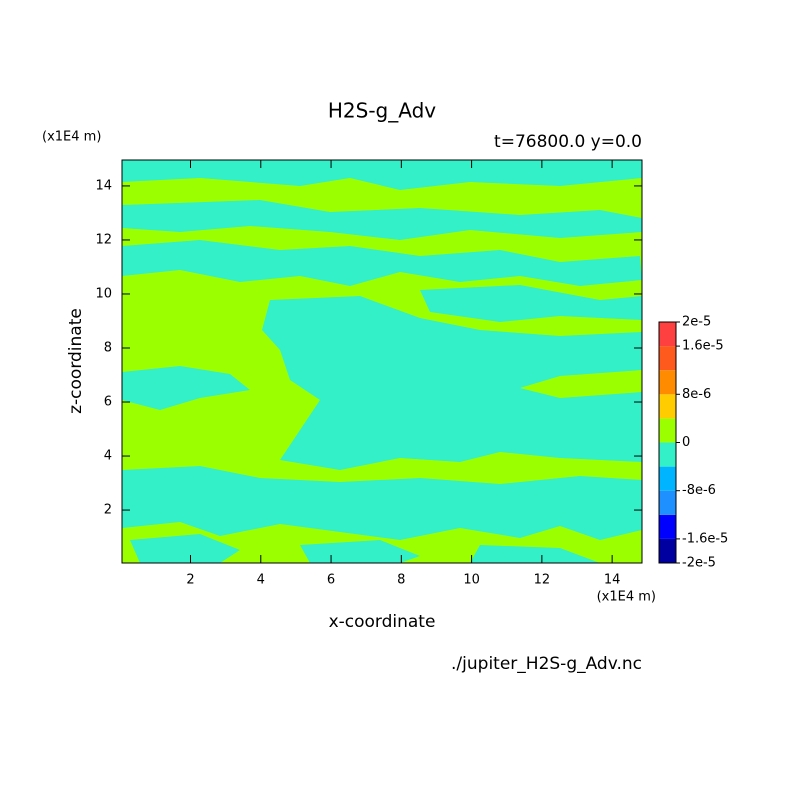 This screenshot has width=804, height=808. What do you see at coordinates (699, 490) in the screenshot?
I see `colorbar-label: -8e-6` at bounding box center [699, 490].